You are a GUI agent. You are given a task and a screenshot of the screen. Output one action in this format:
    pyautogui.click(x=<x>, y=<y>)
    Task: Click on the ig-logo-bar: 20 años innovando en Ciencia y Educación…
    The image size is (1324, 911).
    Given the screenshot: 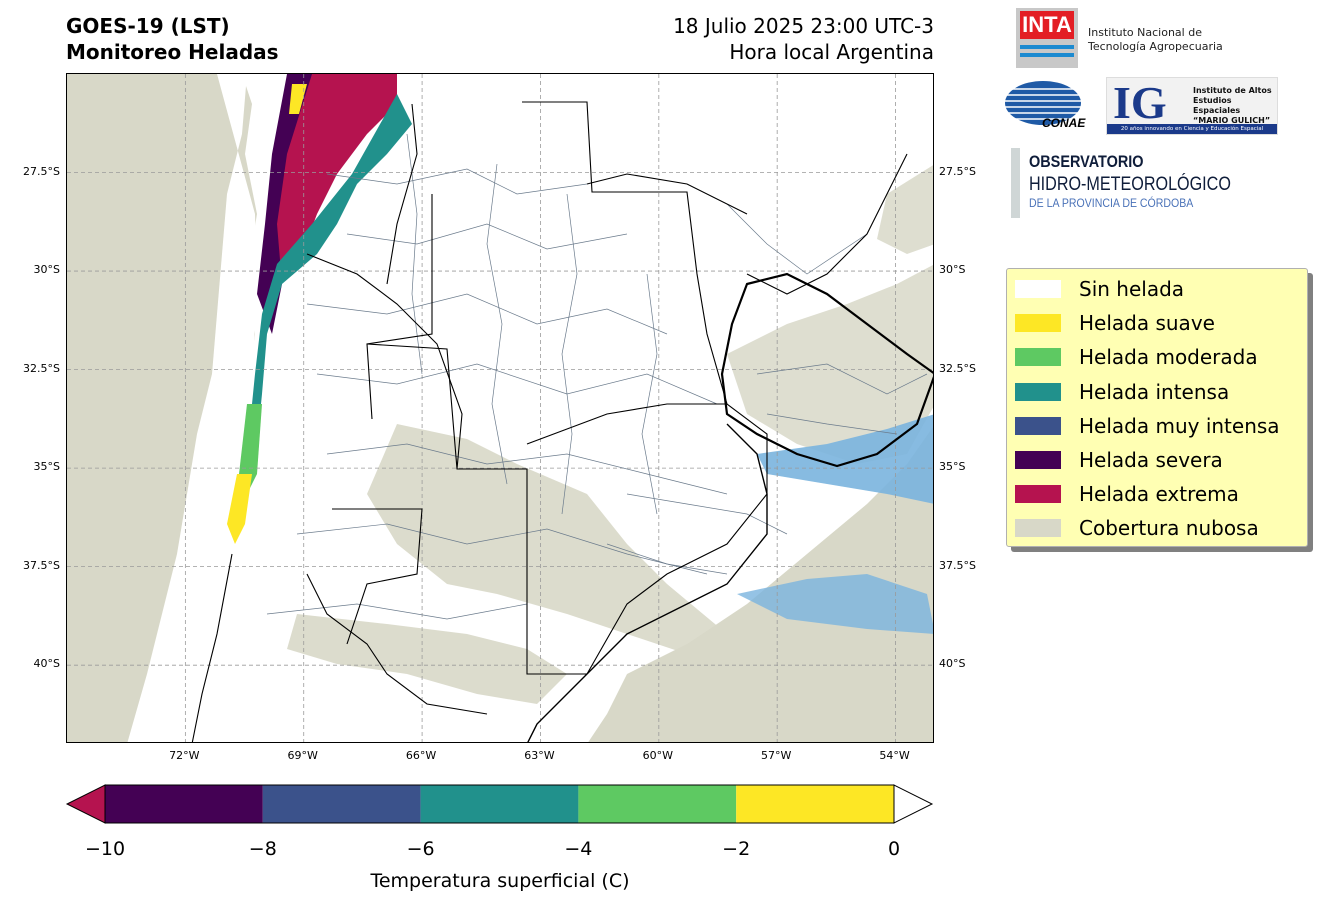 What is the action you would take?
    pyautogui.click(x=1192, y=129)
    